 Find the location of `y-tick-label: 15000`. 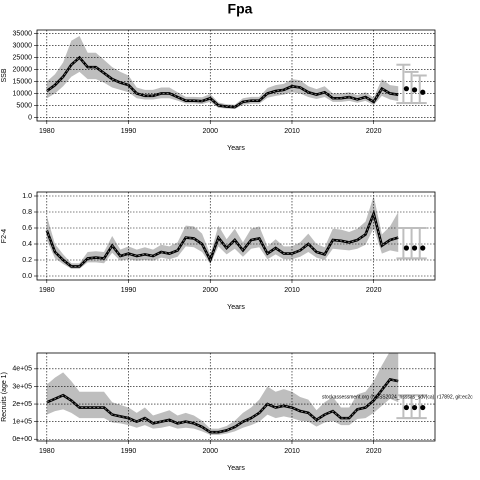

y-tick-label: 15000 is located at coordinates (23, 81).